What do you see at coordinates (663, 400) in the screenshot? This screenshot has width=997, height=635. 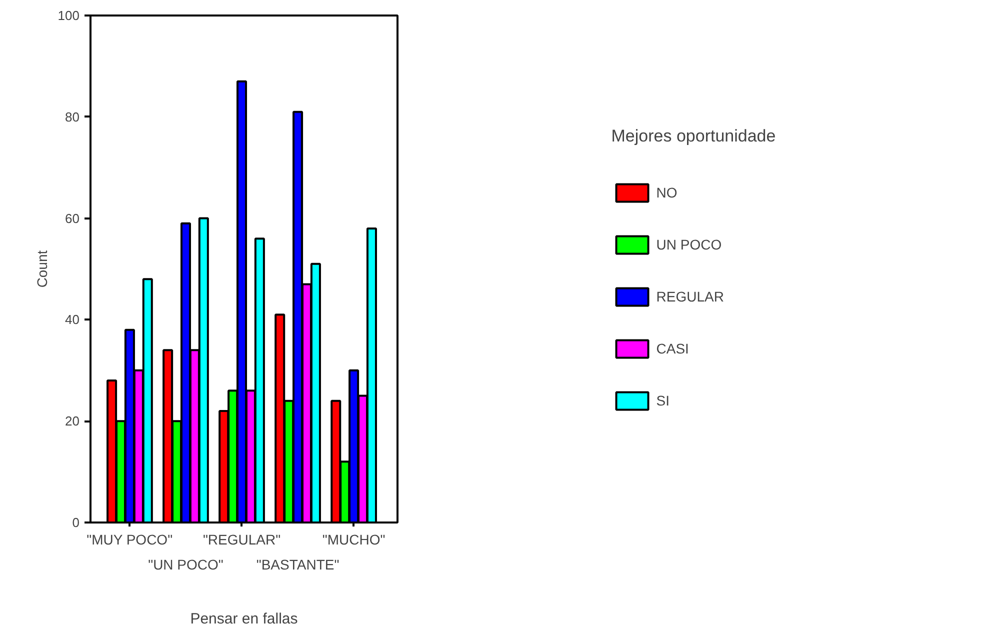 I see `legend-label: SI` at bounding box center [663, 400].